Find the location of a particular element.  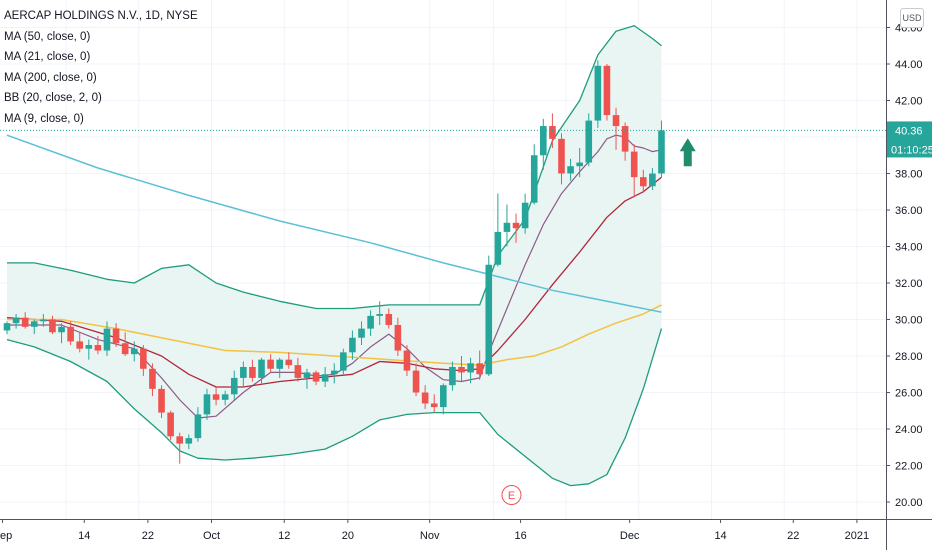

study-ma50-label: MA (50, close, 0) is located at coordinates (47, 36).